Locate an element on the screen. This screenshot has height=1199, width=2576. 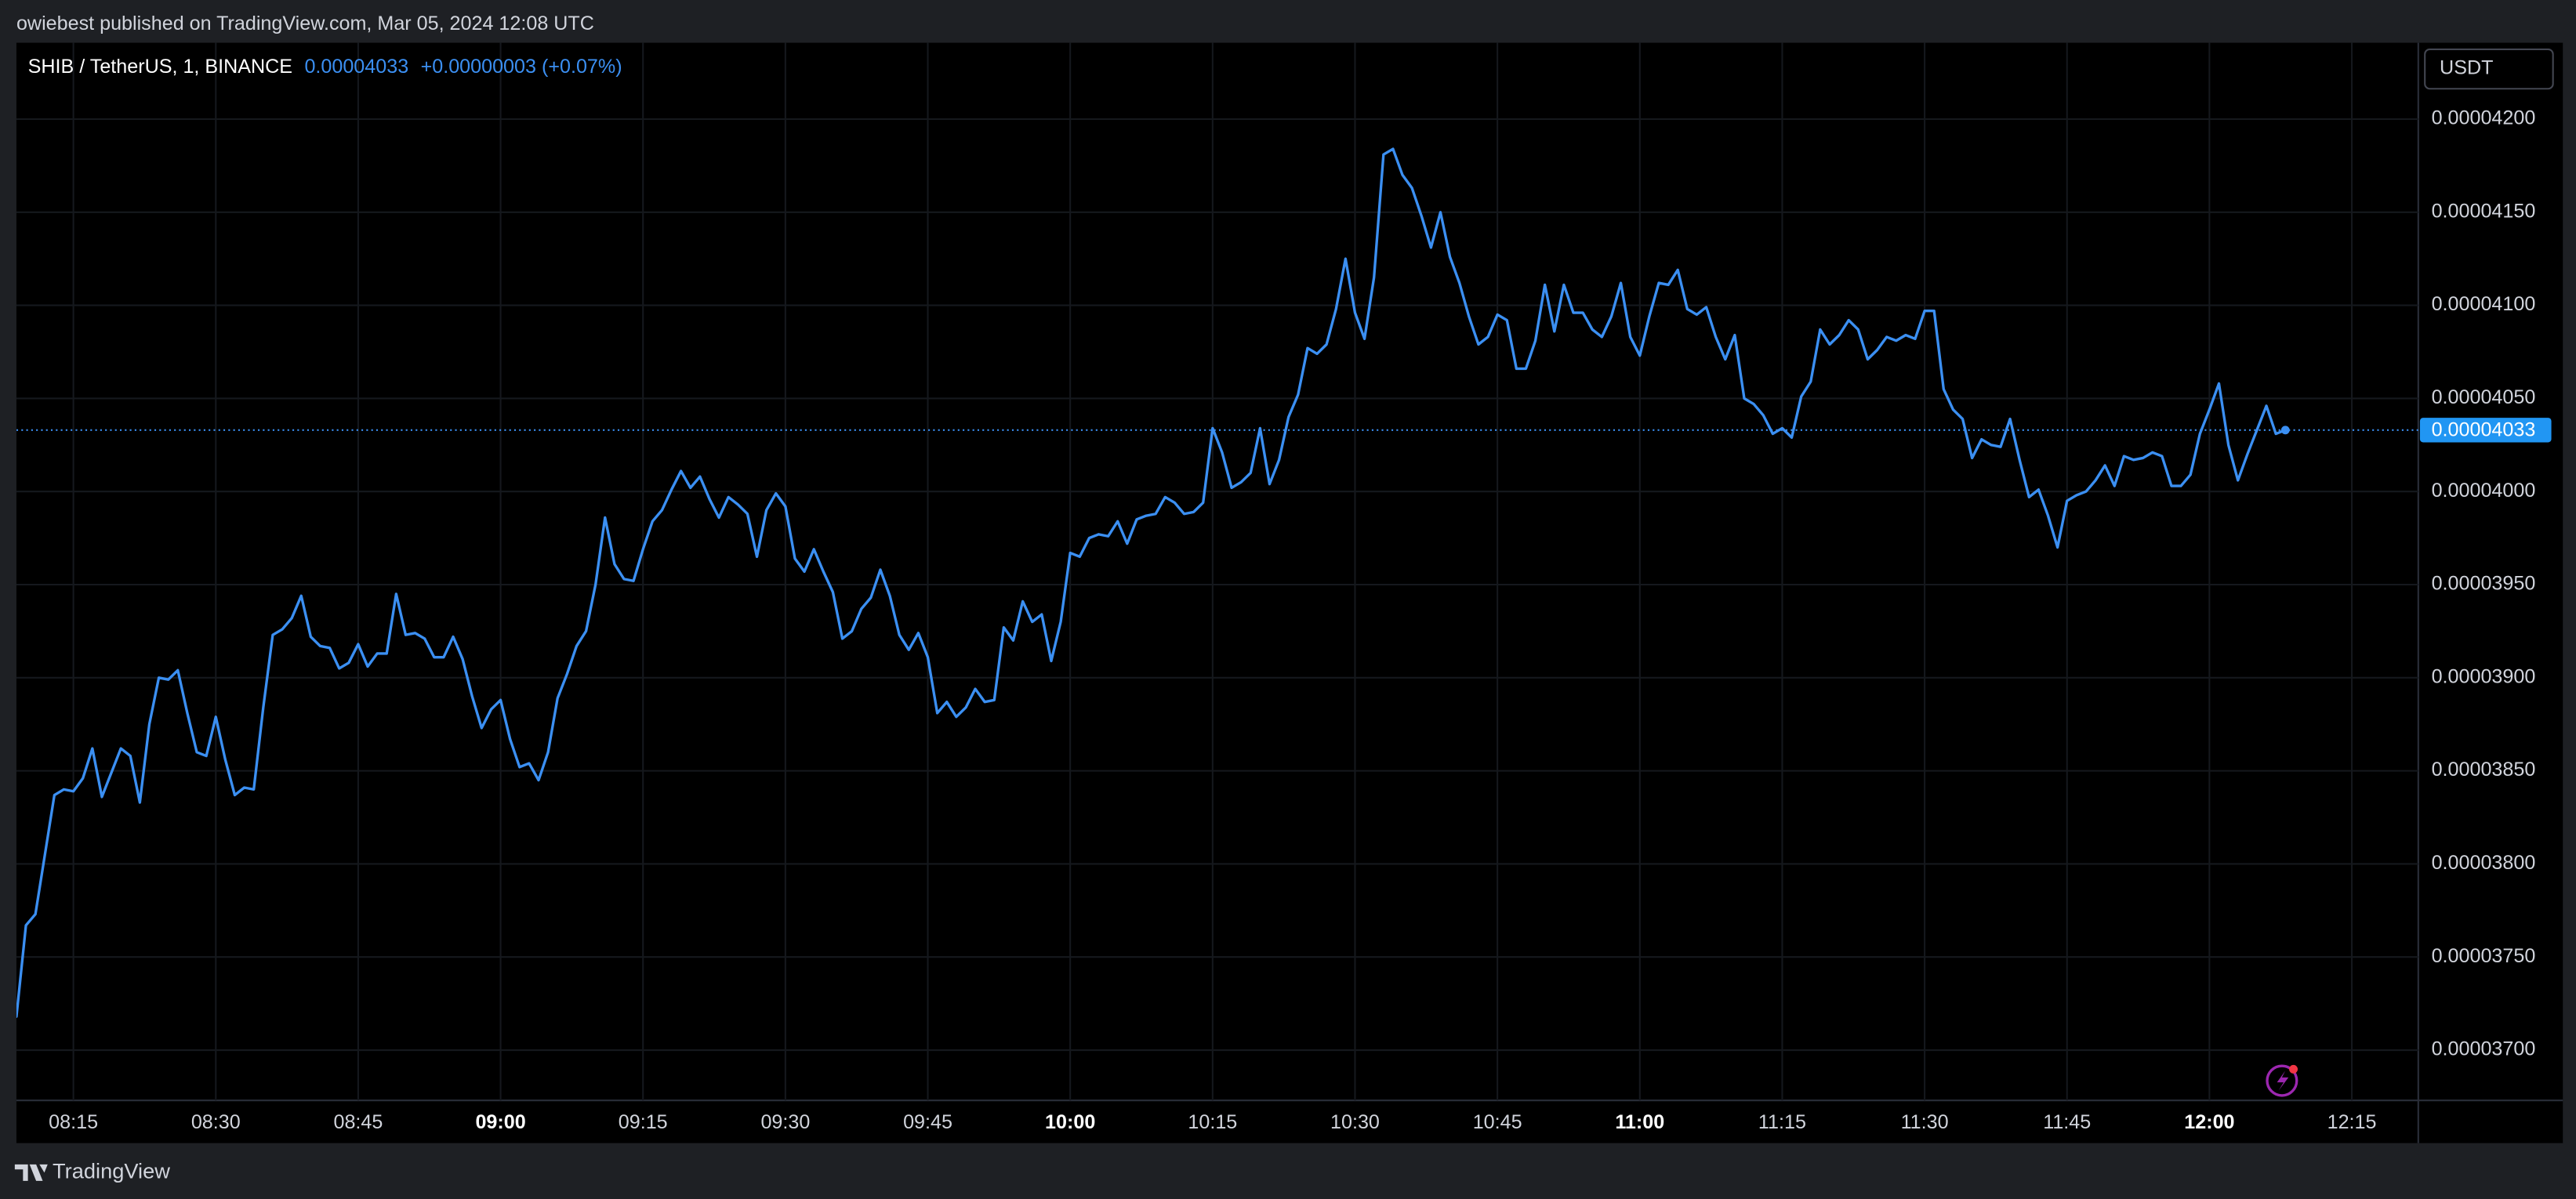
x-tick-label: 08:45 is located at coordinates (358, 1122).